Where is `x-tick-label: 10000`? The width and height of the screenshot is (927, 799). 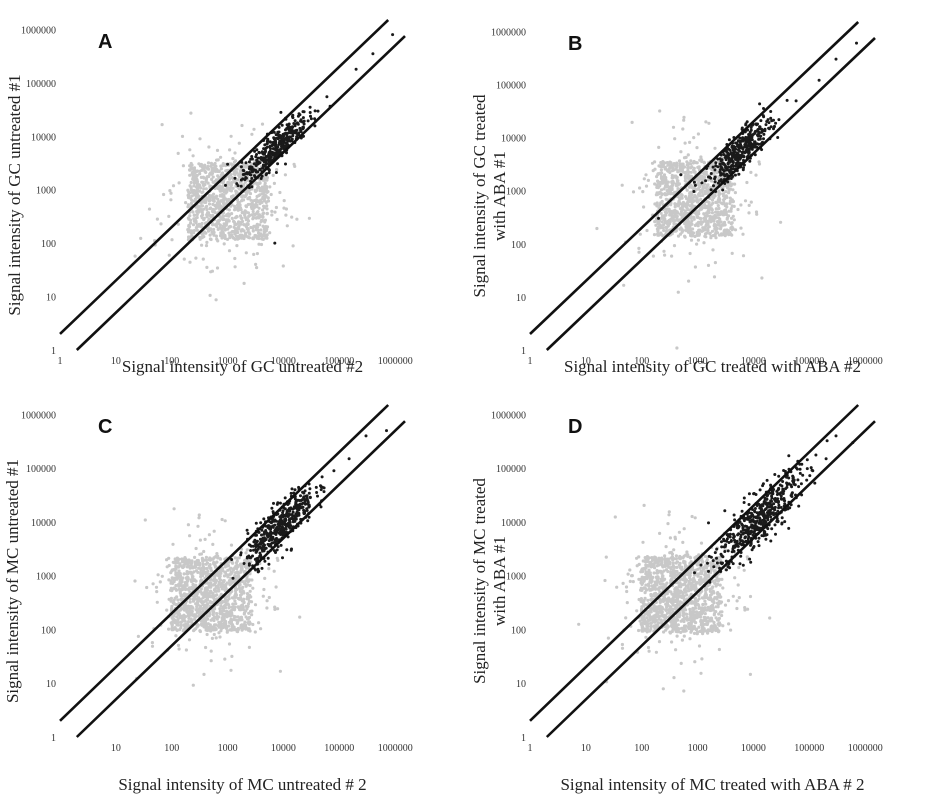 x-tick-label: 10000 is located at coordinates (283, 748).